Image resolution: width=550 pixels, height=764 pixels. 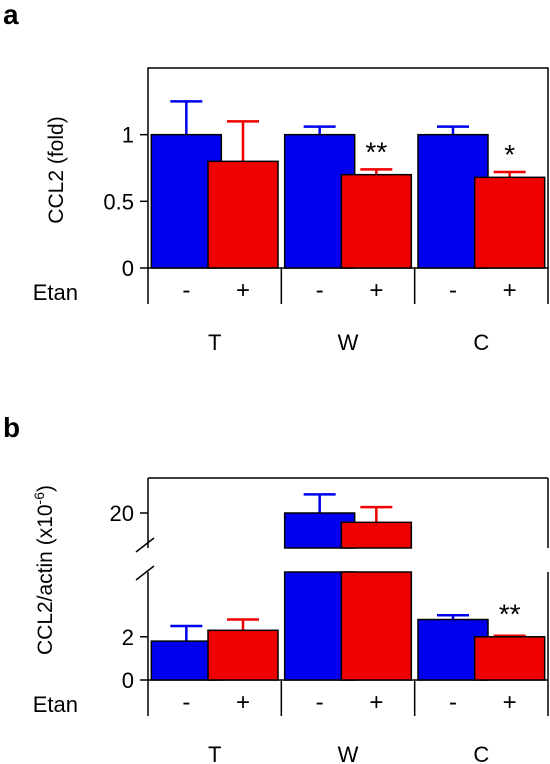 I want to click on panel-a-significance-marker: *, so click(x=509, y=154).